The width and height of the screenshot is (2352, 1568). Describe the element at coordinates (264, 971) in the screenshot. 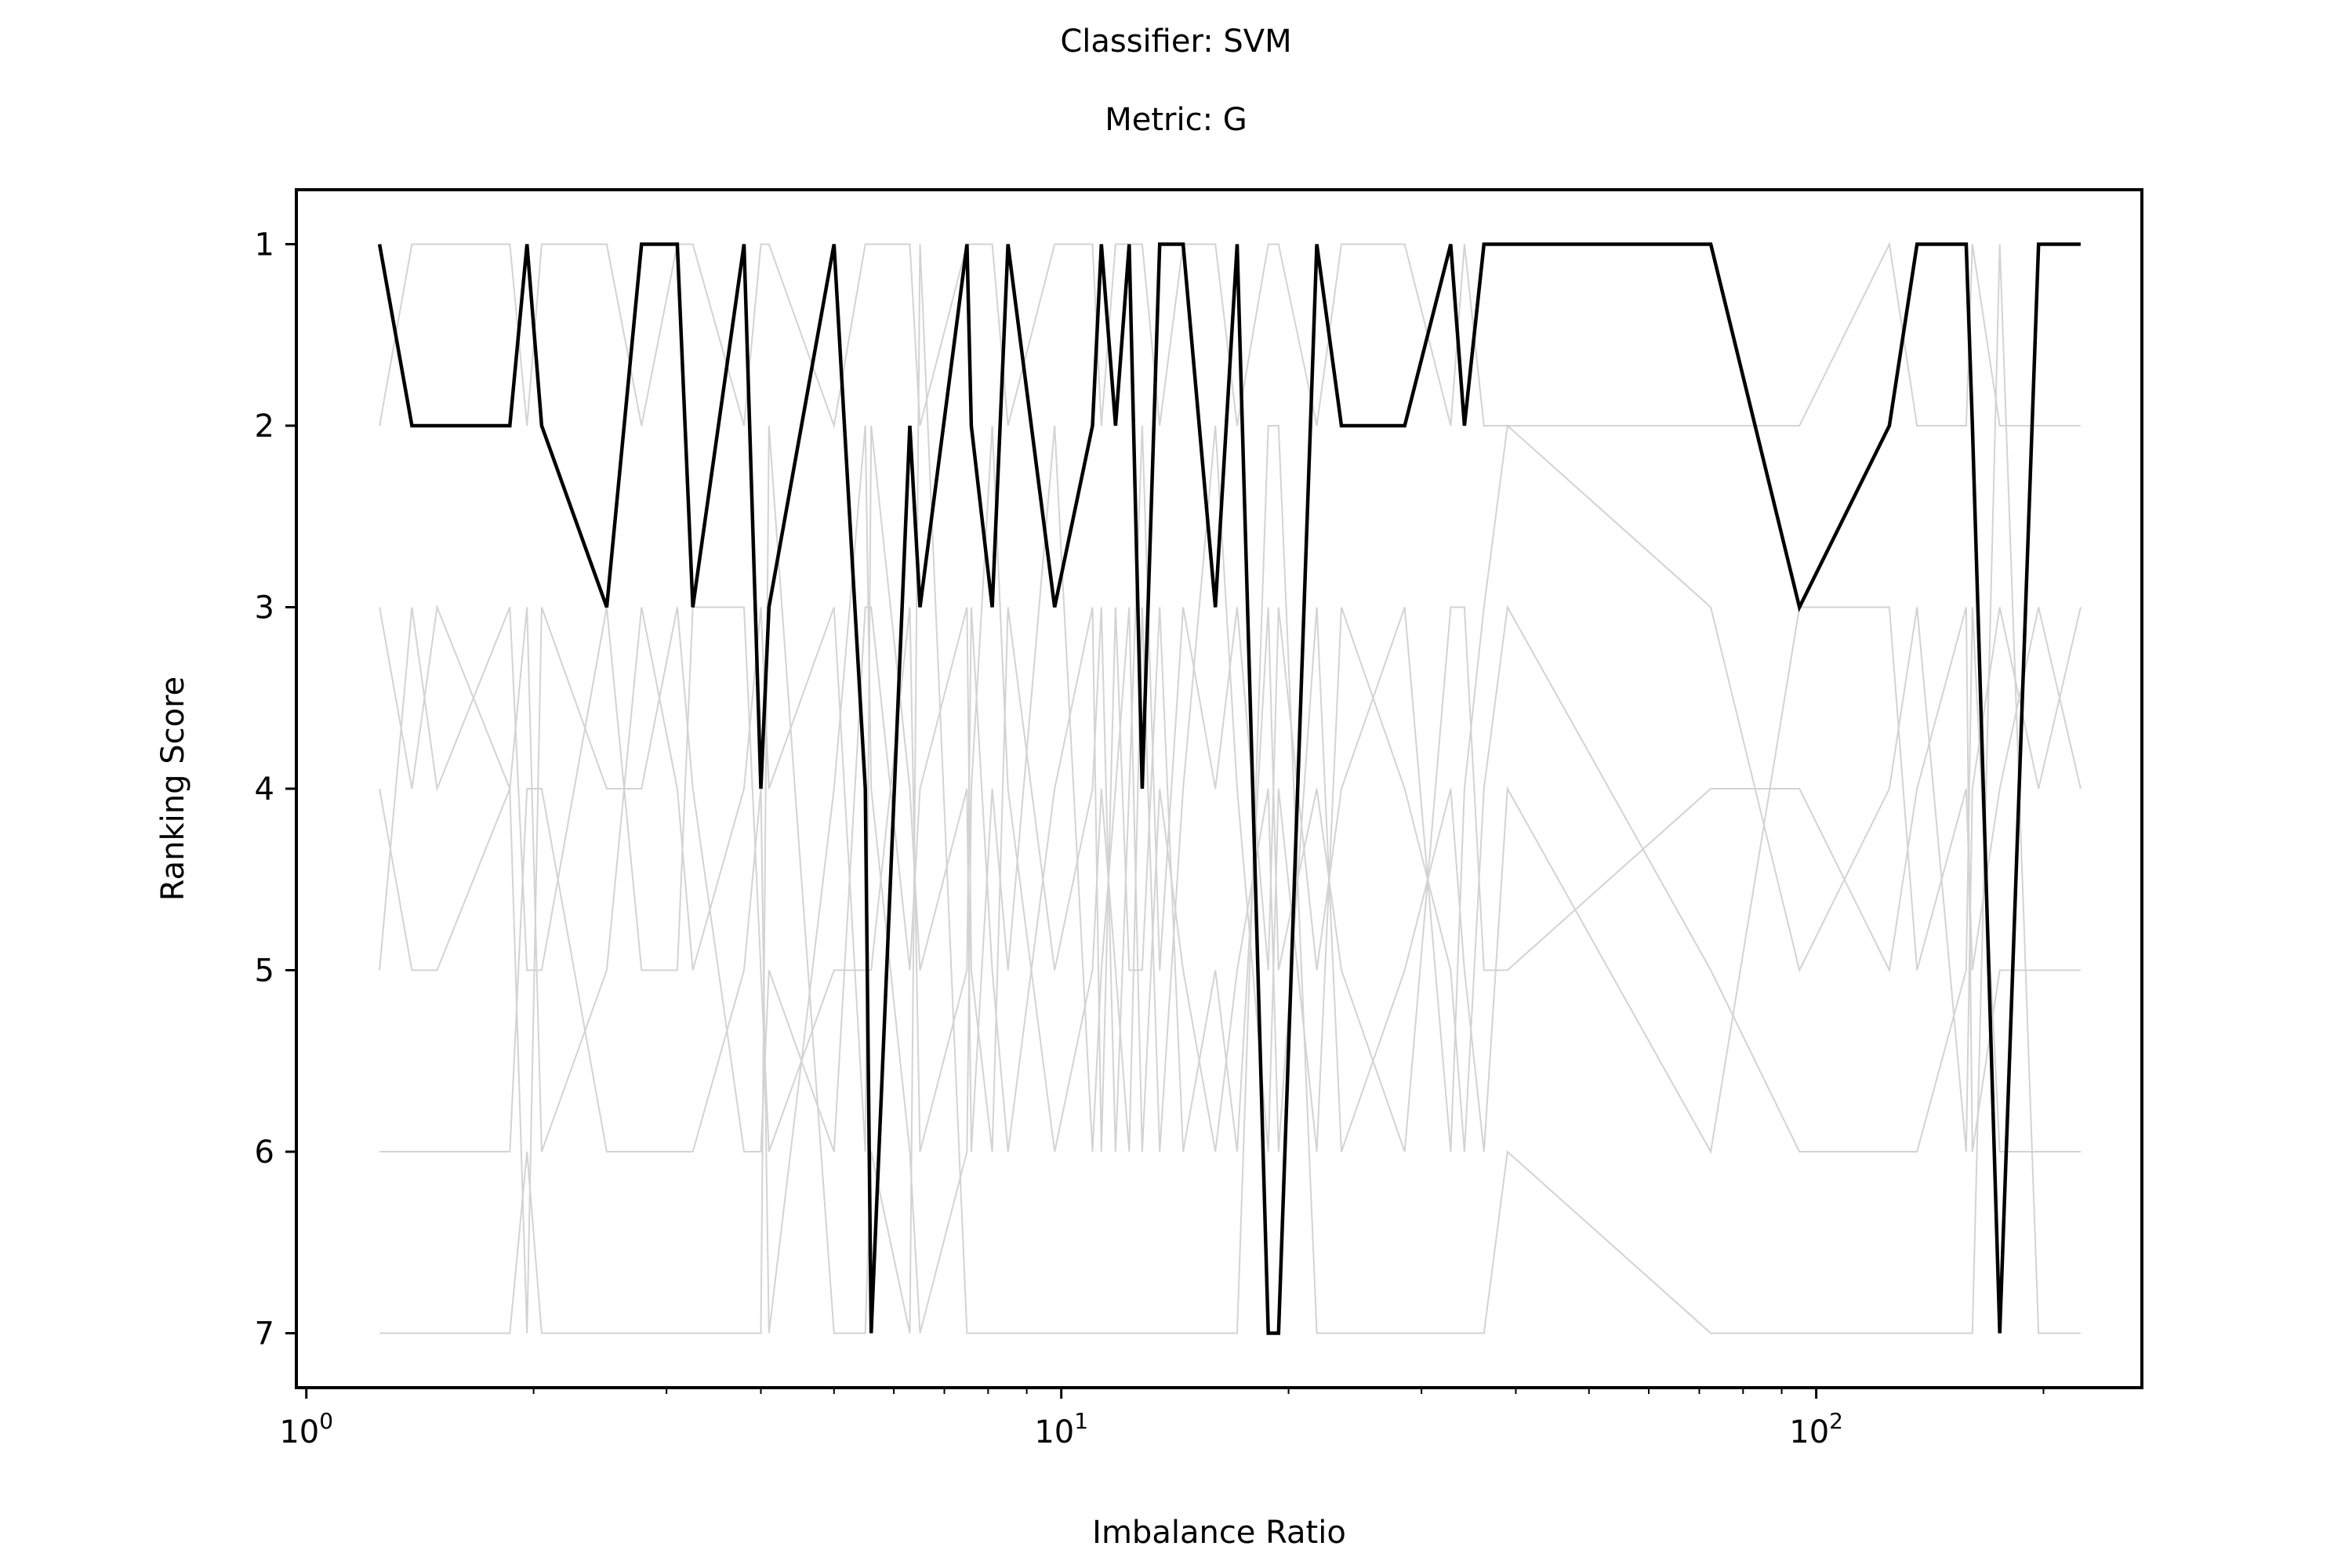

I see `y-tick-label: 5` at that location.